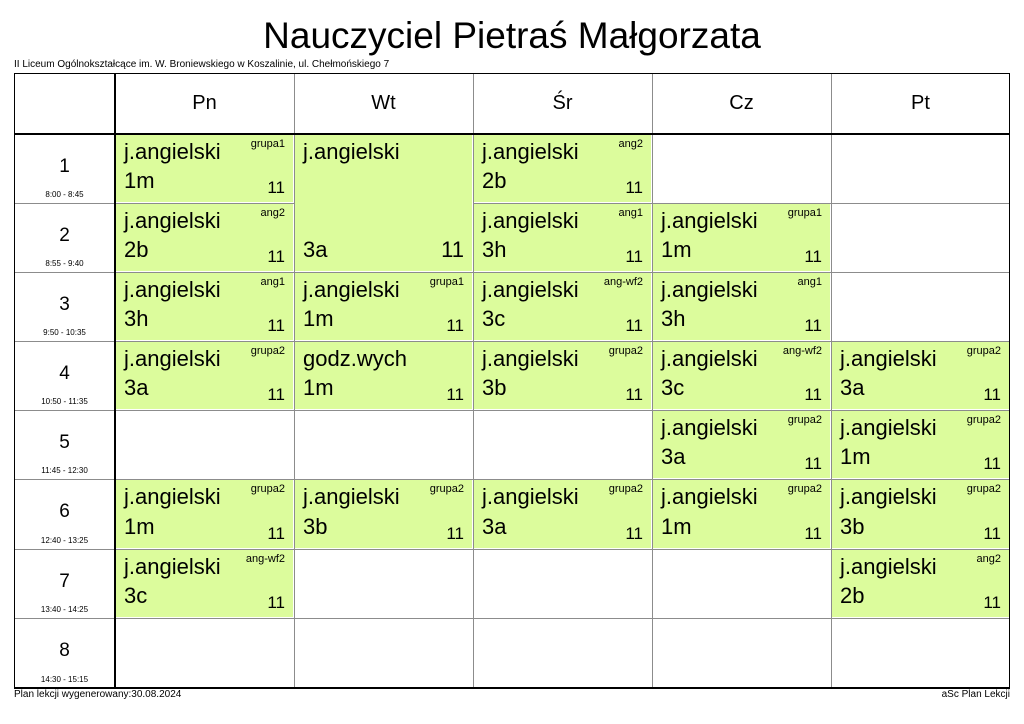 The image size is (1024, 724). I want to click on period-header: 1 8:00 - 8:45, so click(64, 168).